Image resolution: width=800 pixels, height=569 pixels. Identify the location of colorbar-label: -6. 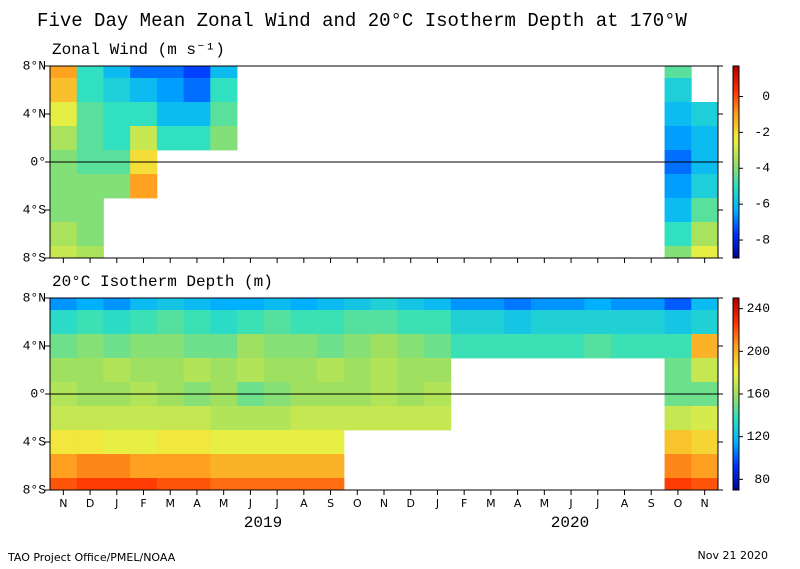
(762, 204).